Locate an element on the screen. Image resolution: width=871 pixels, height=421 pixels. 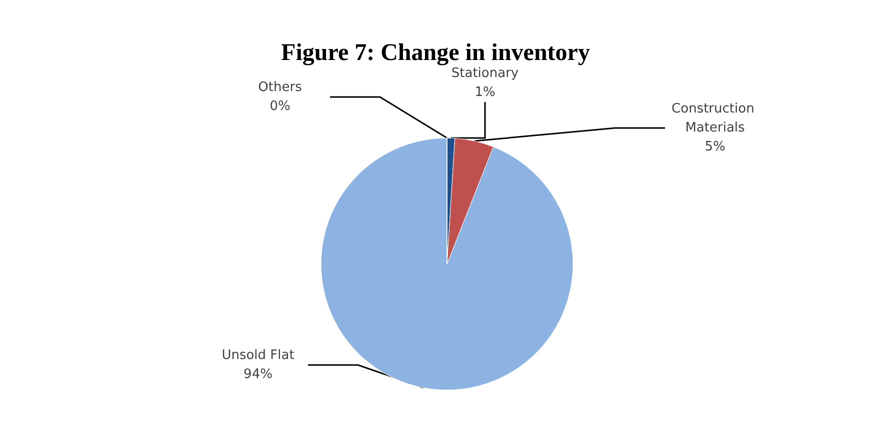
data-label: 94% is located at coordinates (258, 374).